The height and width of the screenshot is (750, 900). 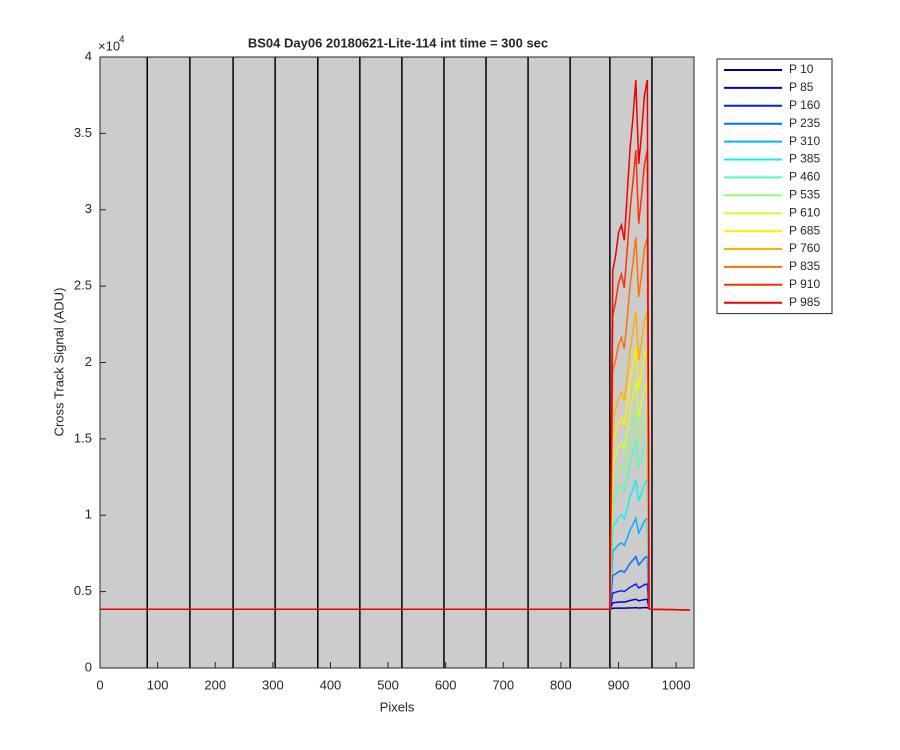 What do you see at coordinates (331, 684) in the screenshot?
I see `x-tick-label: 400` at bounding box center [331, 684].